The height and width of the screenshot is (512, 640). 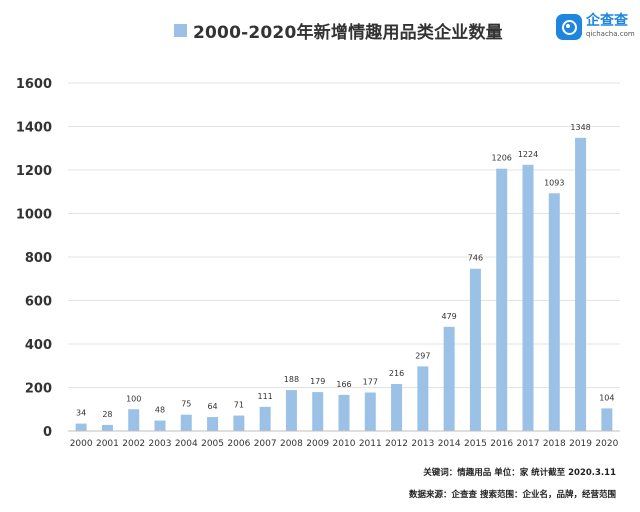 I want to click on data-label: 75, so click(x=186, y=404).